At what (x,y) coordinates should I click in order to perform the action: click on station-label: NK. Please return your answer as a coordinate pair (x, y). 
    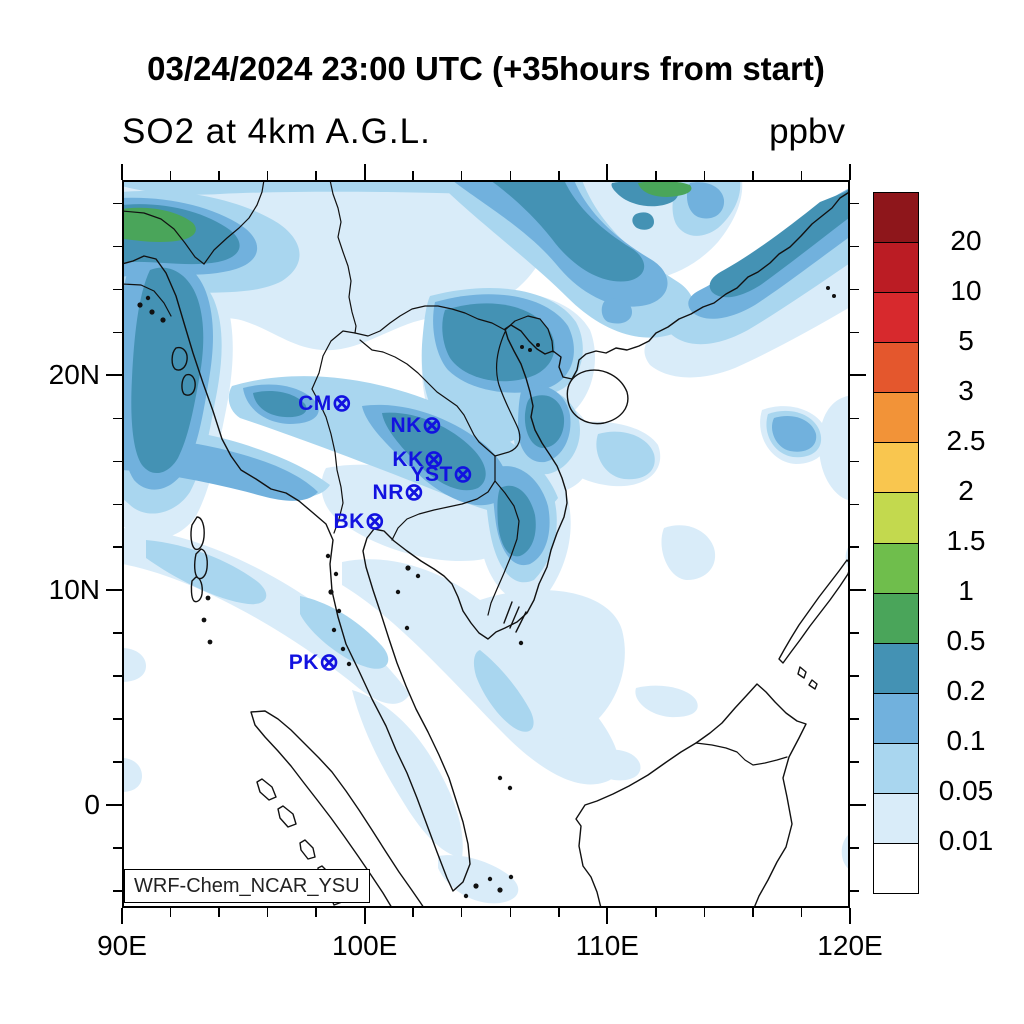
    Looking at the image, I should click on (406, 426).